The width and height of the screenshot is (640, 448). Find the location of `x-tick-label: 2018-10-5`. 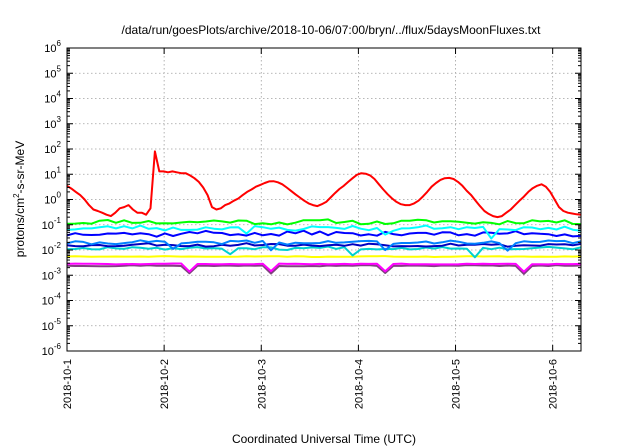

x-tick-label: 2018-10-5 is located at coordinates (457, 384).